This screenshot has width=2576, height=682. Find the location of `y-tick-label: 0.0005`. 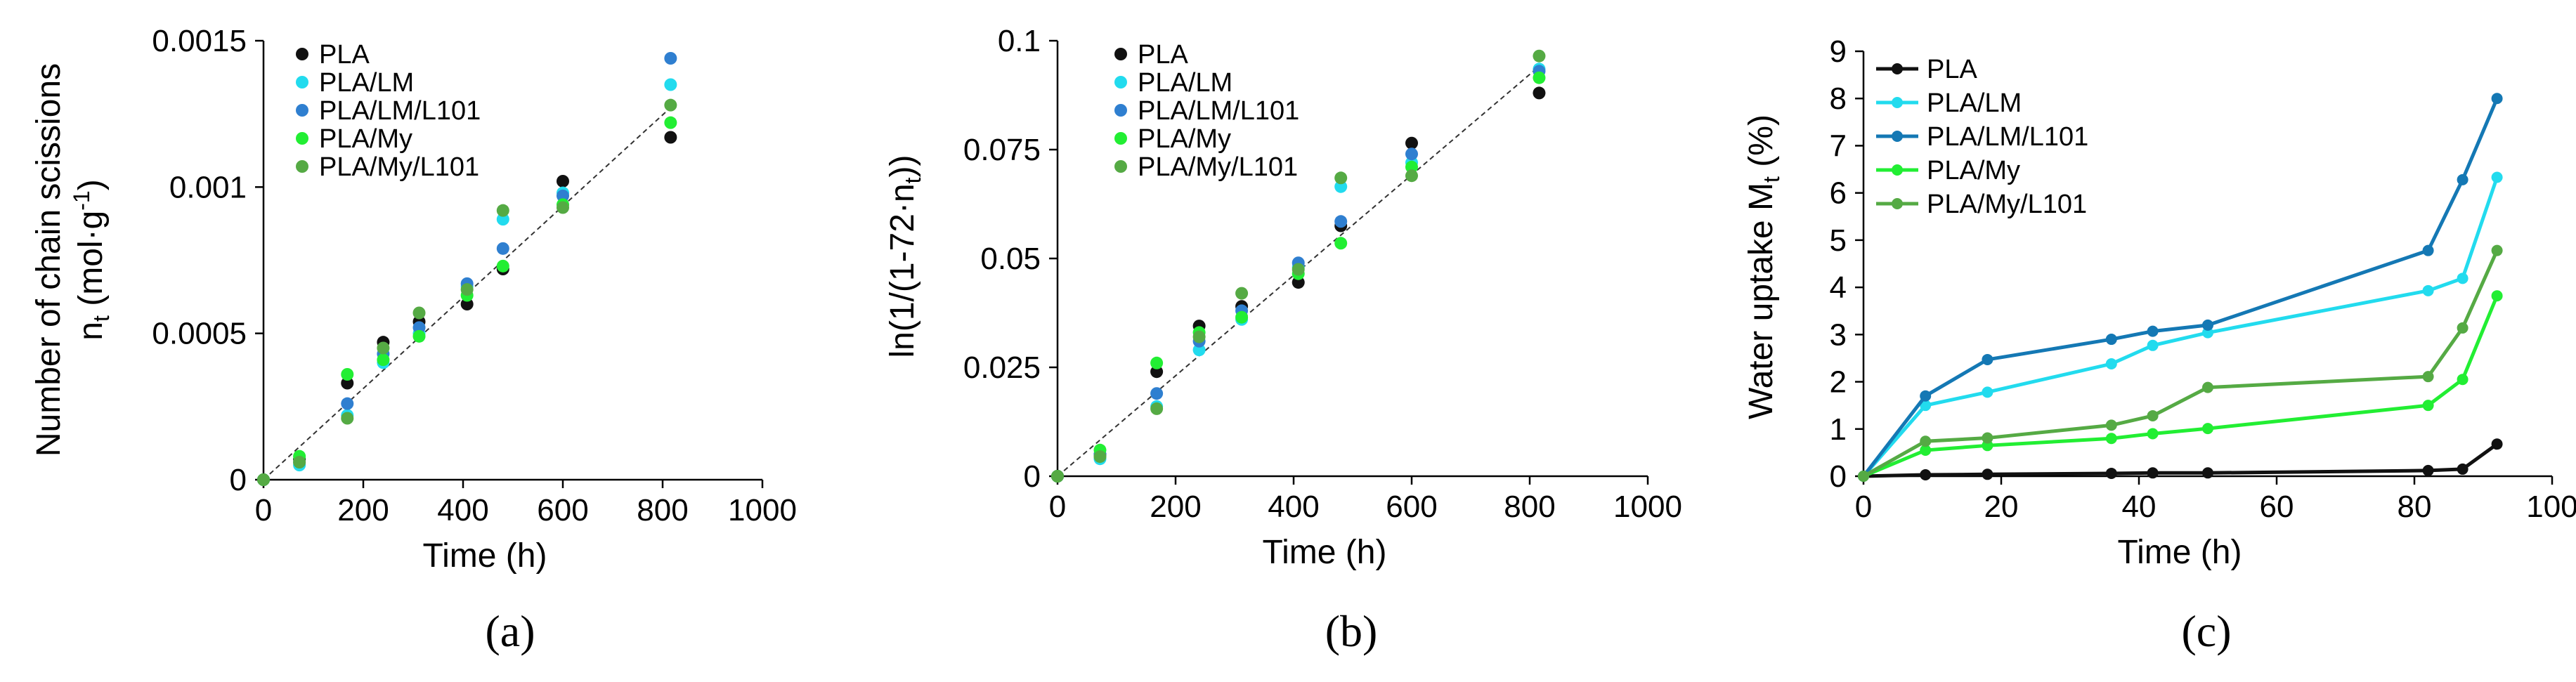

y-tick-label: 0.0005 is located at coordinates (199, 334).